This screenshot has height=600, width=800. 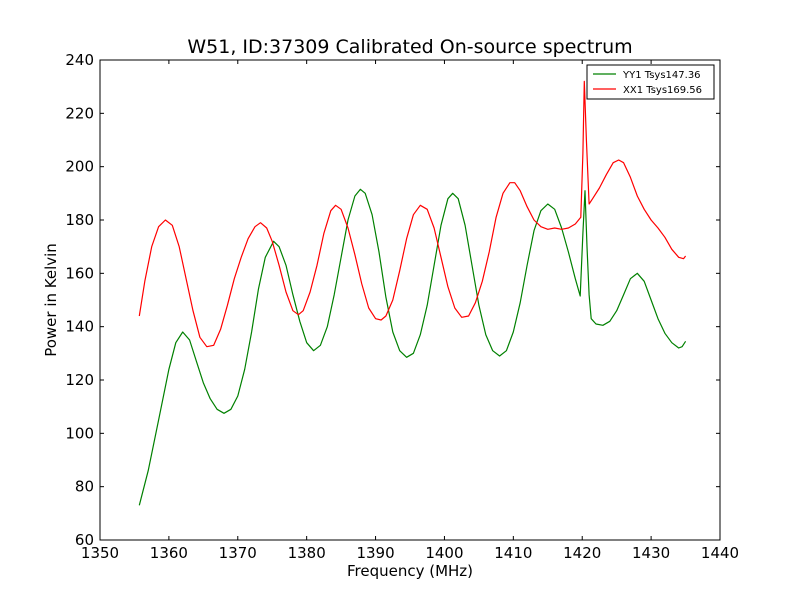 What do you see at coordinates (720, 553) in the screenshot?
I see `x-tick-label: 1440` at bounding box center [720, 553].